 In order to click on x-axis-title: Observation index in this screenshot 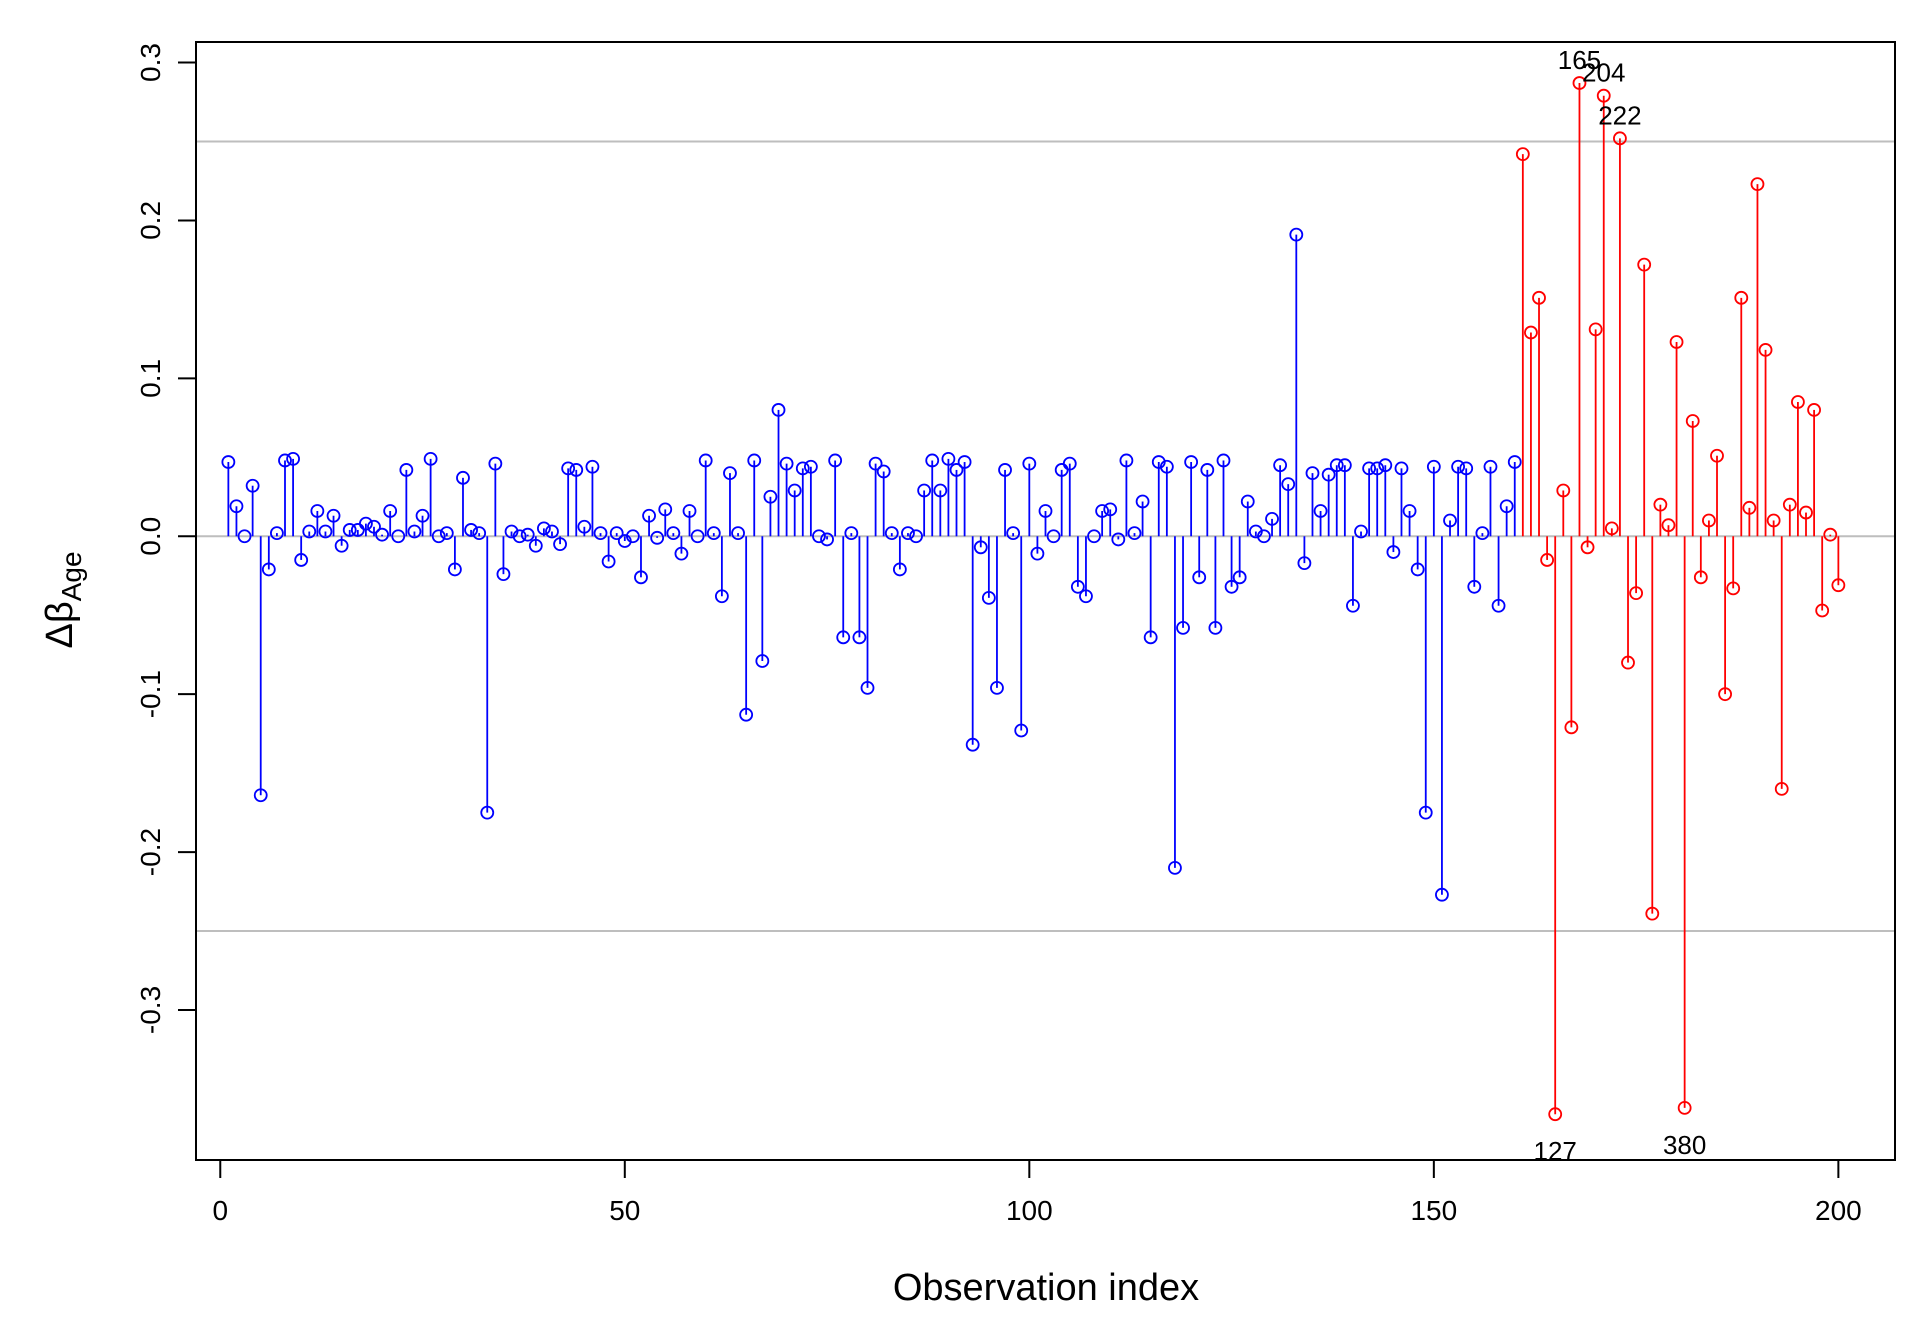, I will do `click(1046, 1288)`.